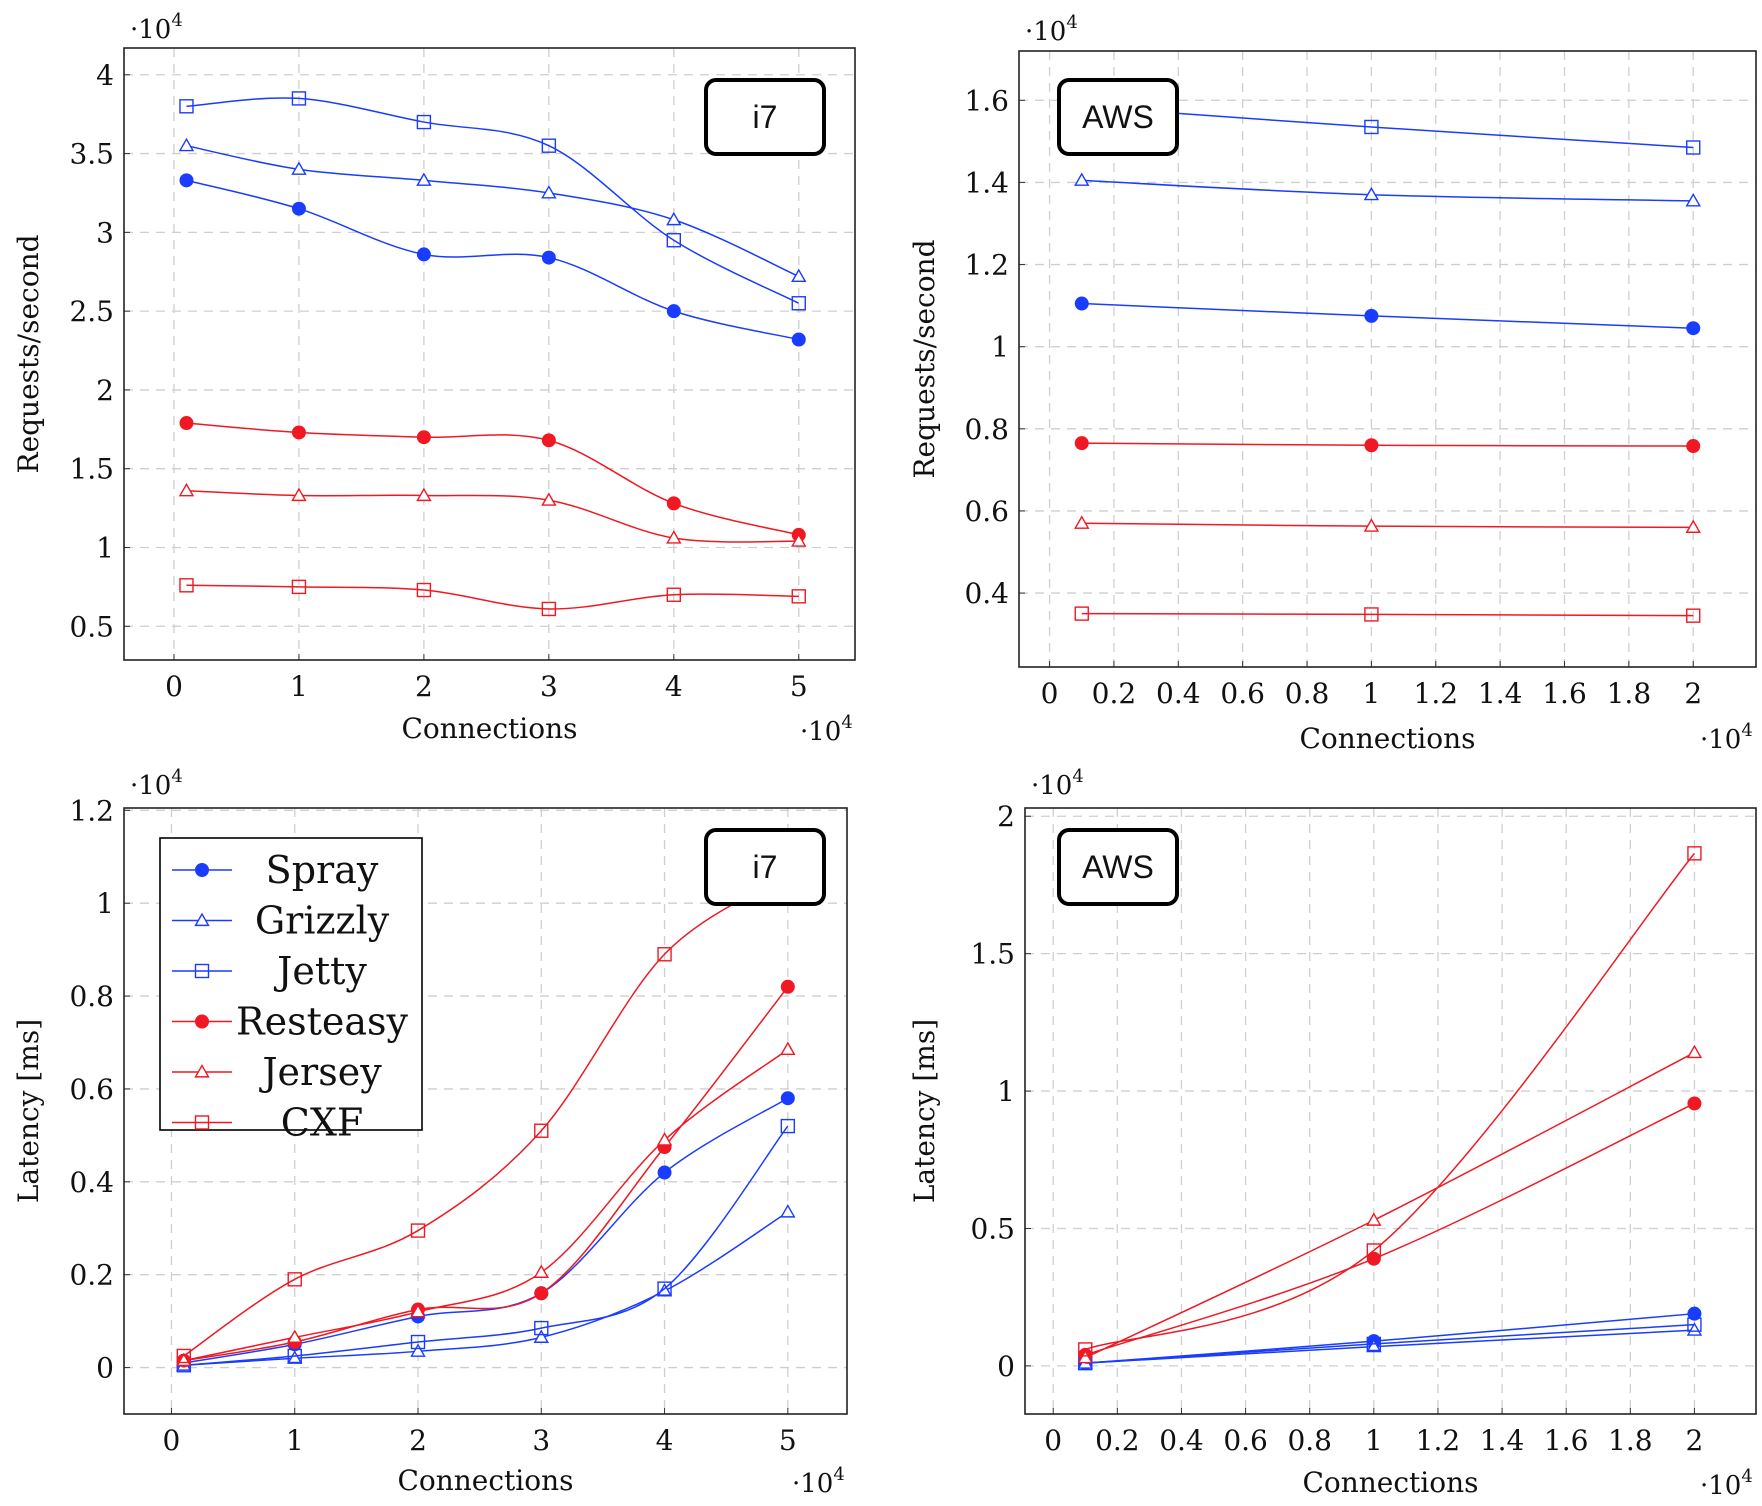  Describe the element at coordinates (105, 1368) in the screenshot. I see `y-tick-label: 0` at that location.